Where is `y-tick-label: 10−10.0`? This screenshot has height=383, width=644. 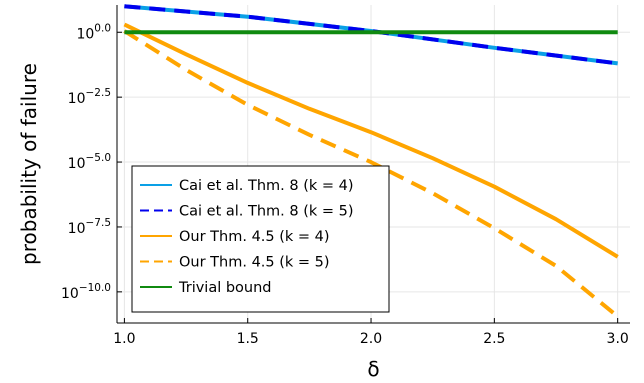 y-tick-label: 10−10.0 is located at coordinates (86, 292).